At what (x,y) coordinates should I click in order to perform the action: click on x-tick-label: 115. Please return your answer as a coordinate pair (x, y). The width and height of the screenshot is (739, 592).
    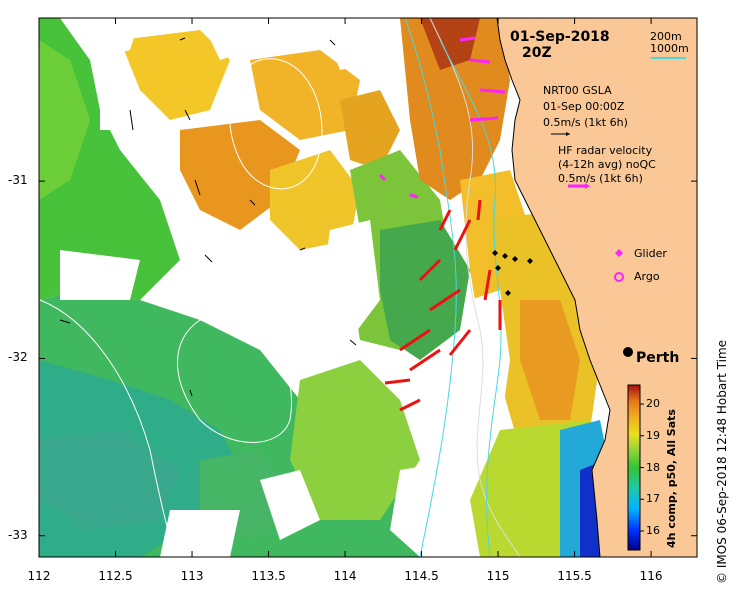
    Looking at the image, I should click on (498, 576).